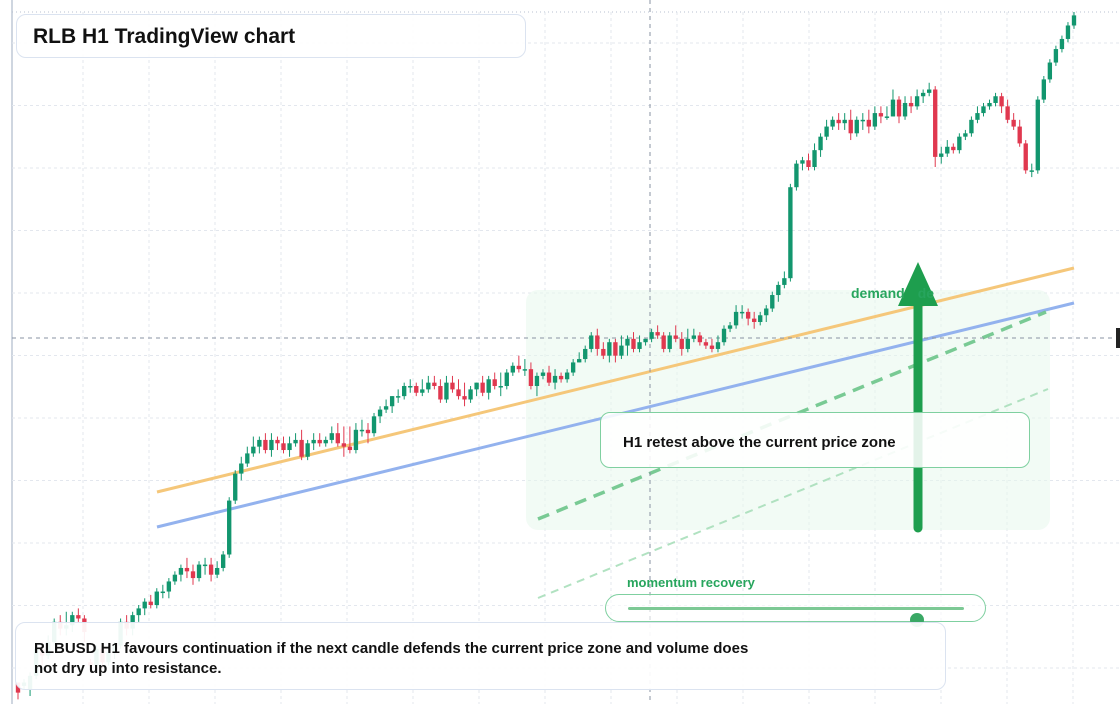  I want to click on demand-label-text: demand, so click(878, 293).